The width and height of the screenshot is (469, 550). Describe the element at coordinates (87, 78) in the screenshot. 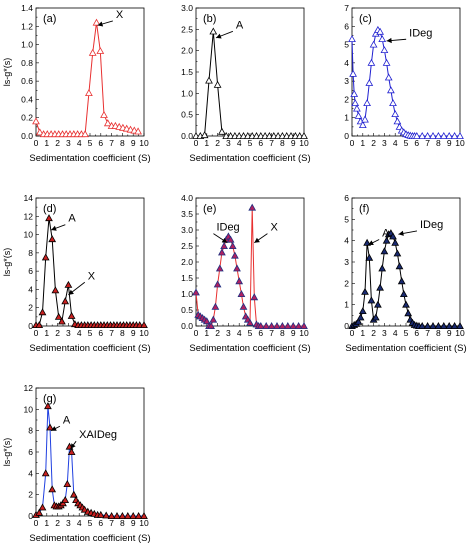

I see `panel-1-series-line` at that location.